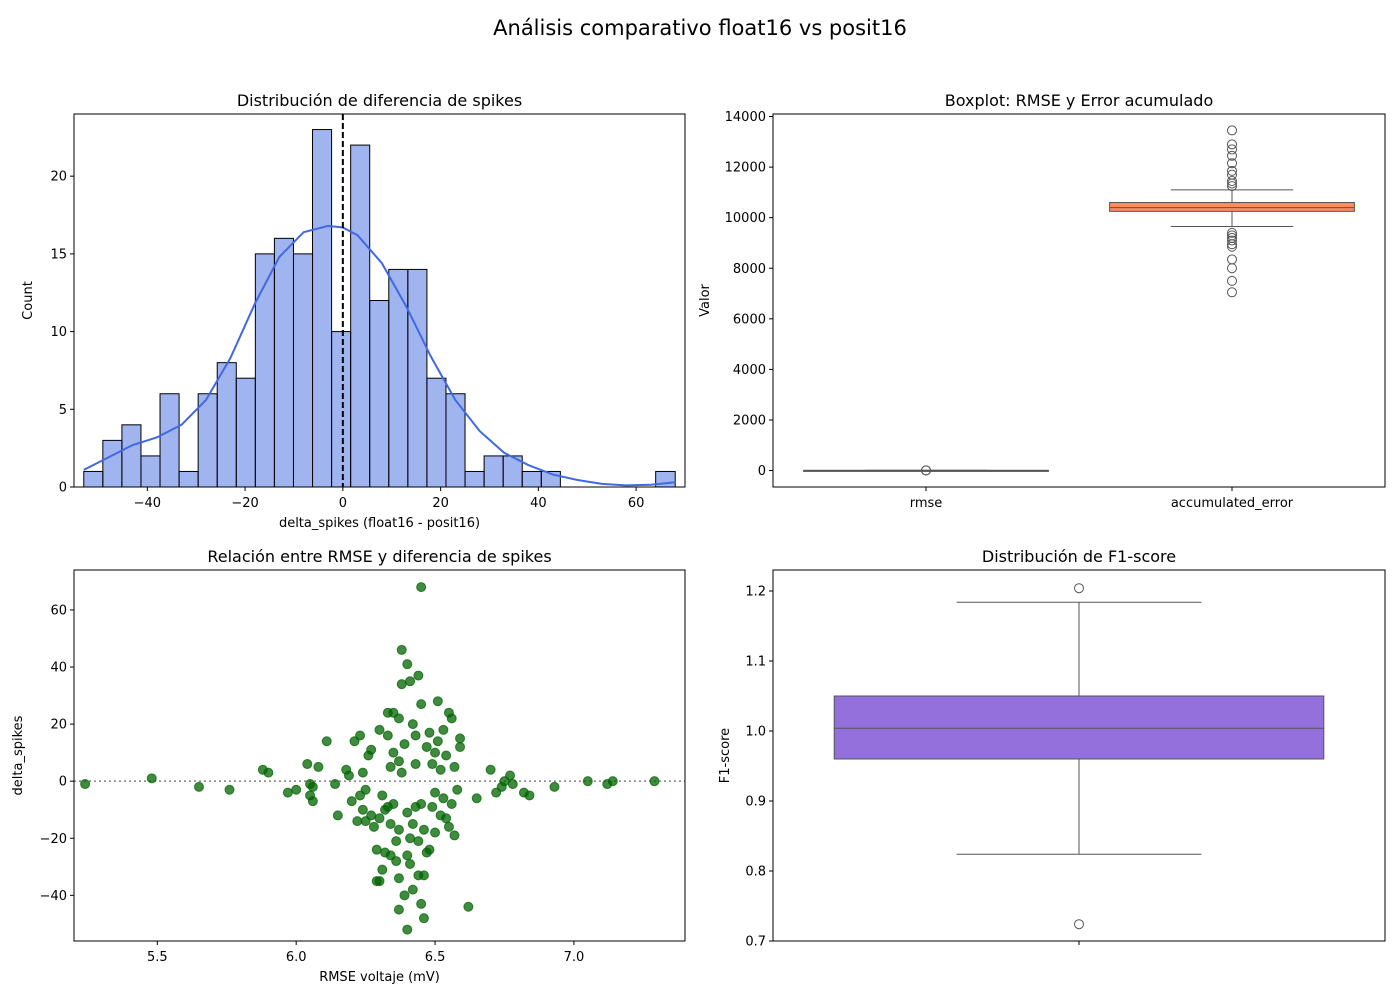  I want to click on figure-title: Análisis comparativo float16 vs posit16, so click(700, 28).